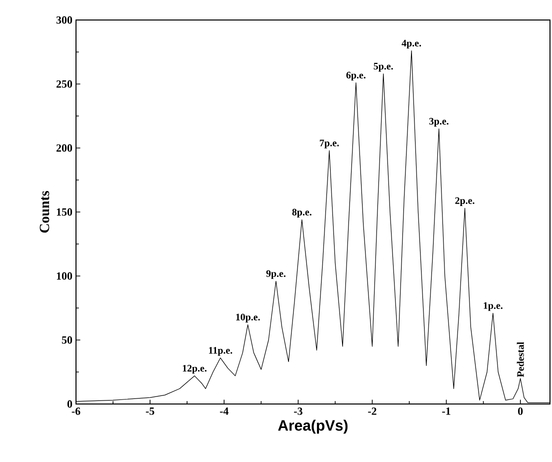  What do you see at coordinates (356, 76) in the screenshot?
I see `annotation: 6p.e.` at bounding box center [356, 76].